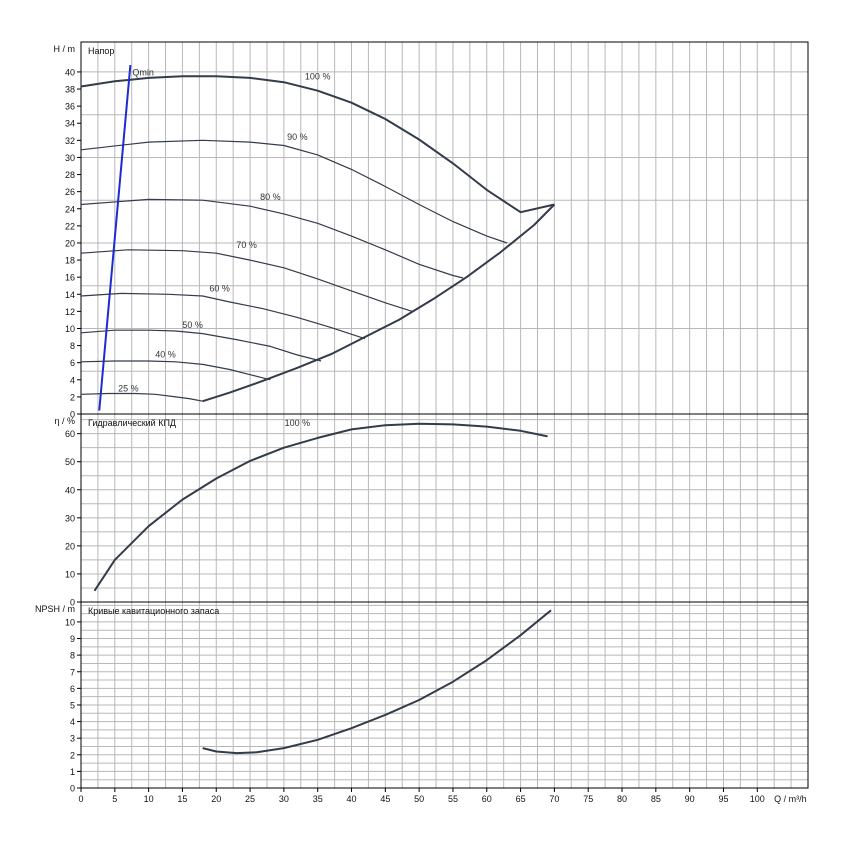 The height and width of the screenshot is (850, 850). What do you see at coordinates (114, 799) in the screenshot?
I see `x-tick-label: 5` at bounding box center [114, 799].